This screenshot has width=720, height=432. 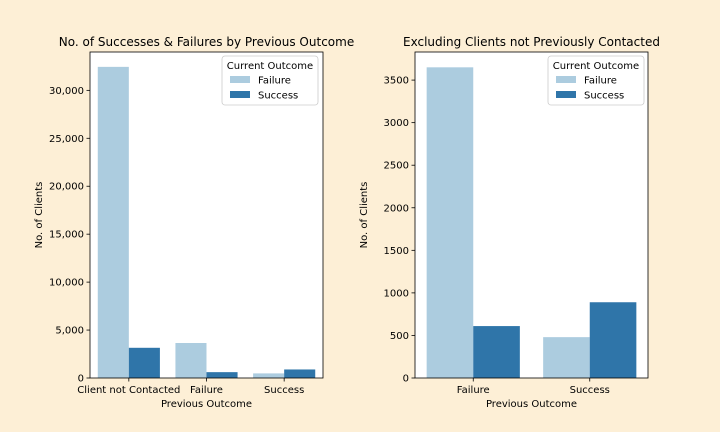 What do you see at coordinates (399, 336) in the screenshot?
I see `y-tick-label: 500` at bounding box center [399, 336].